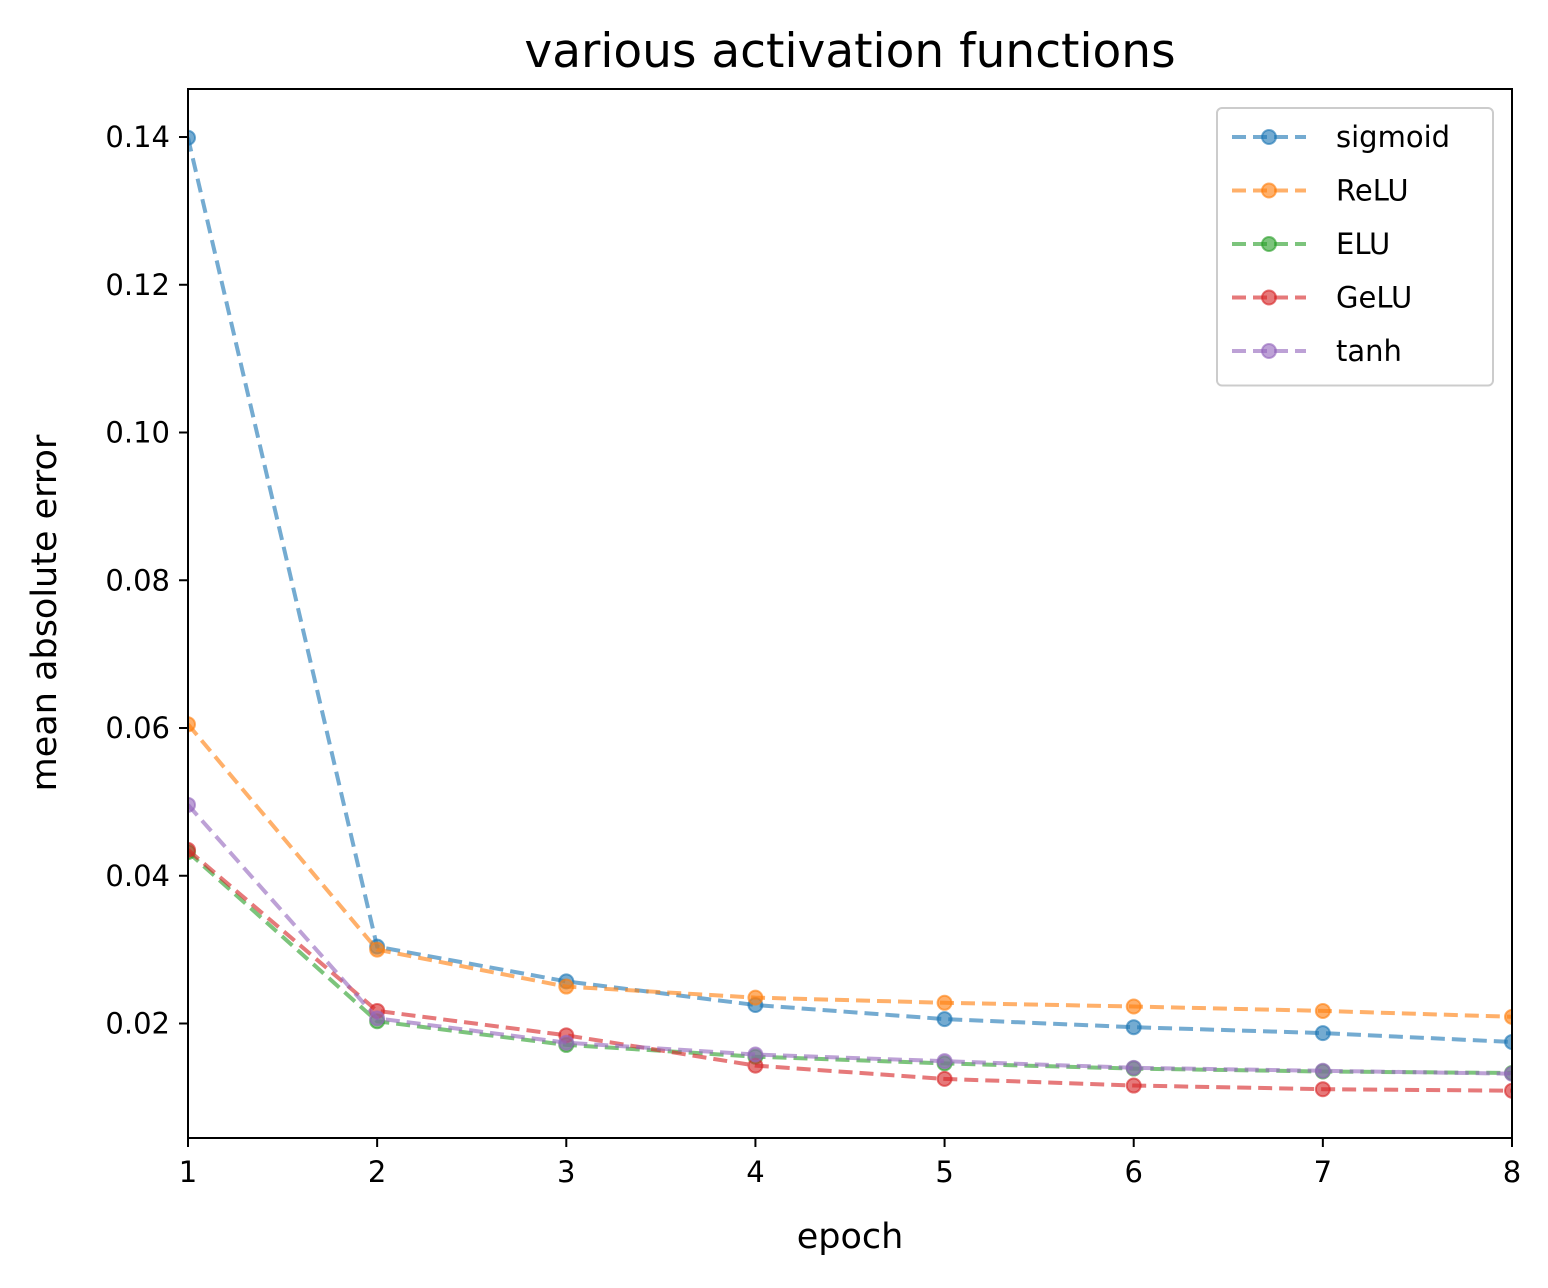 The image size is (1548, 1288). Describe the element at coordinates (850, 962) in the screenshot. I see `series-line-elu` at that location.